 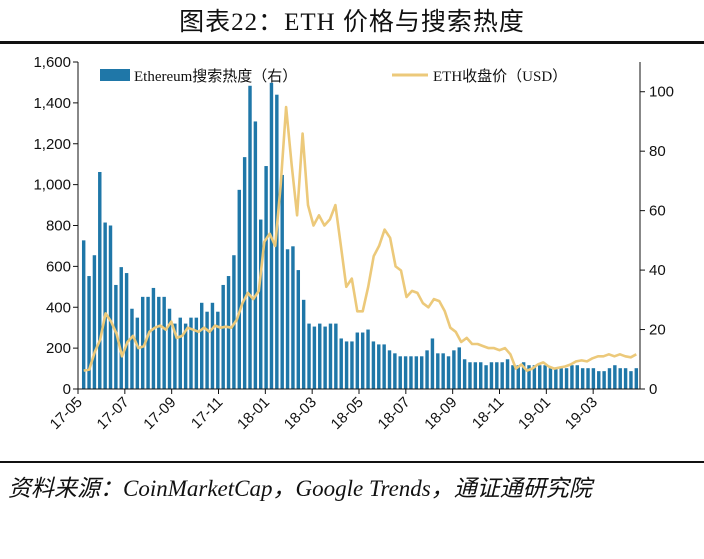 I want to click on legend-label-bars: Ethereum搜索热度（右）, so click(x=215, y=76).